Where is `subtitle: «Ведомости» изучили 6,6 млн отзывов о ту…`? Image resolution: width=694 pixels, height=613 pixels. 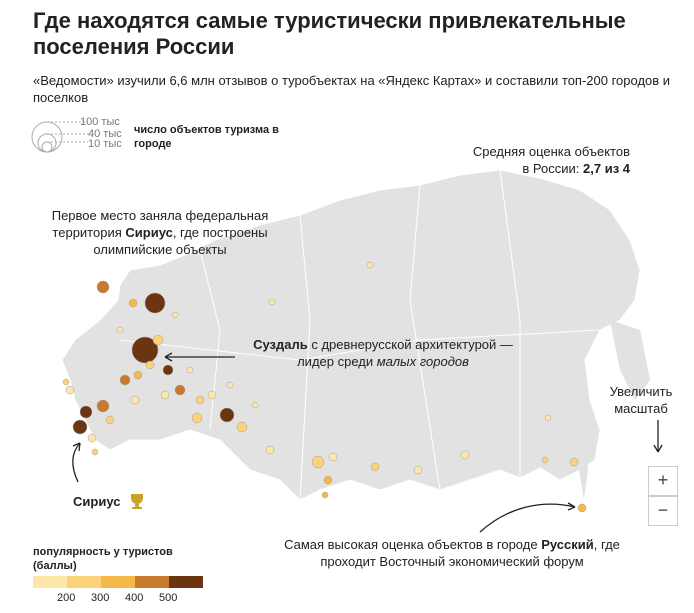 subtitle: «Ведомости» изучили 6,6 млн отзывов о ту… is located at coordinates (352, 89).